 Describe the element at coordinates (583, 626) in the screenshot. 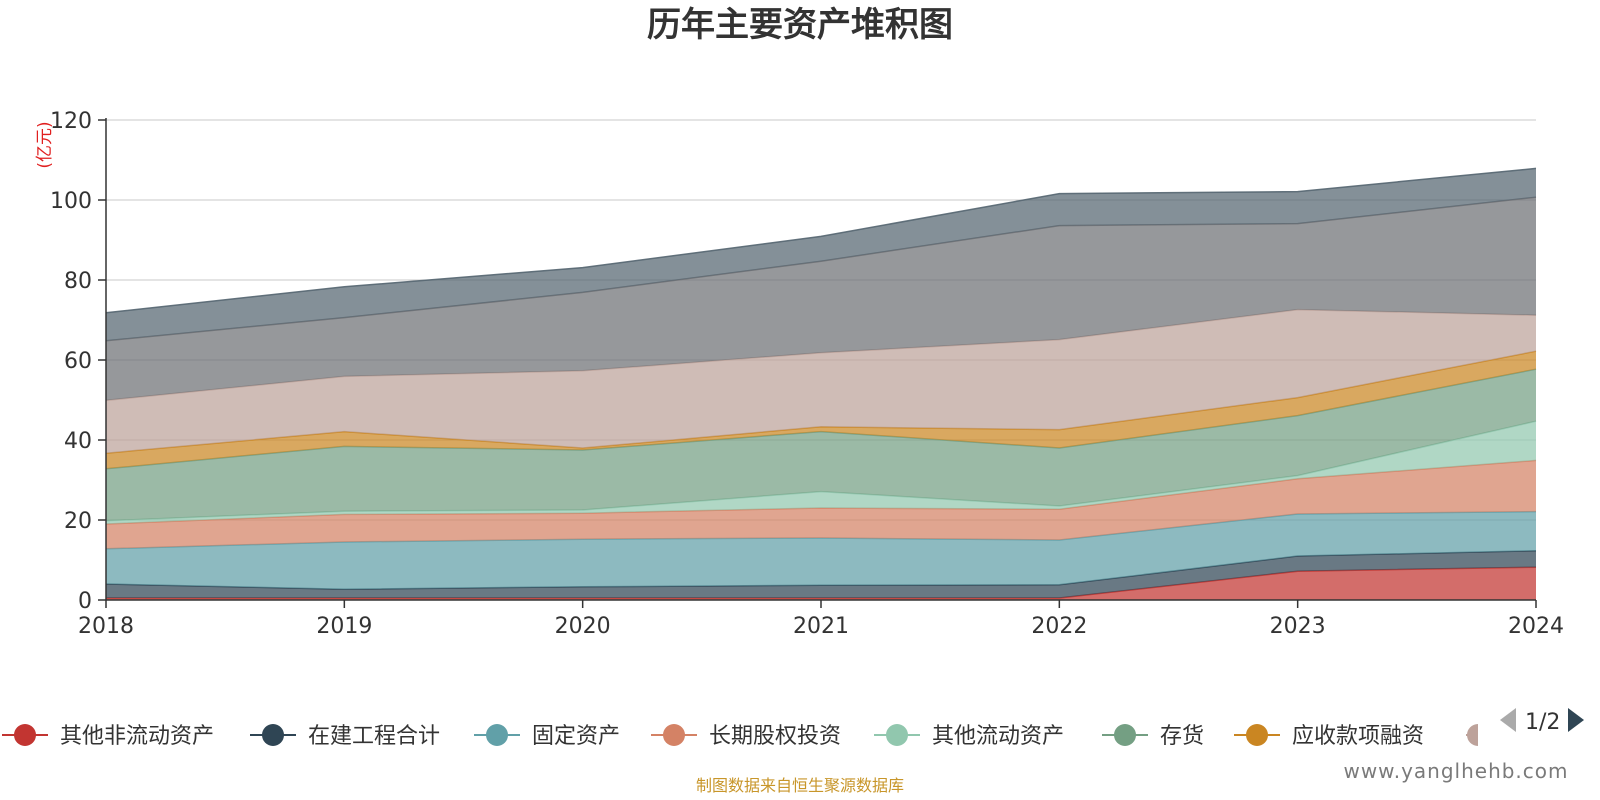

I see `x-tick-label: 2020` at that location.